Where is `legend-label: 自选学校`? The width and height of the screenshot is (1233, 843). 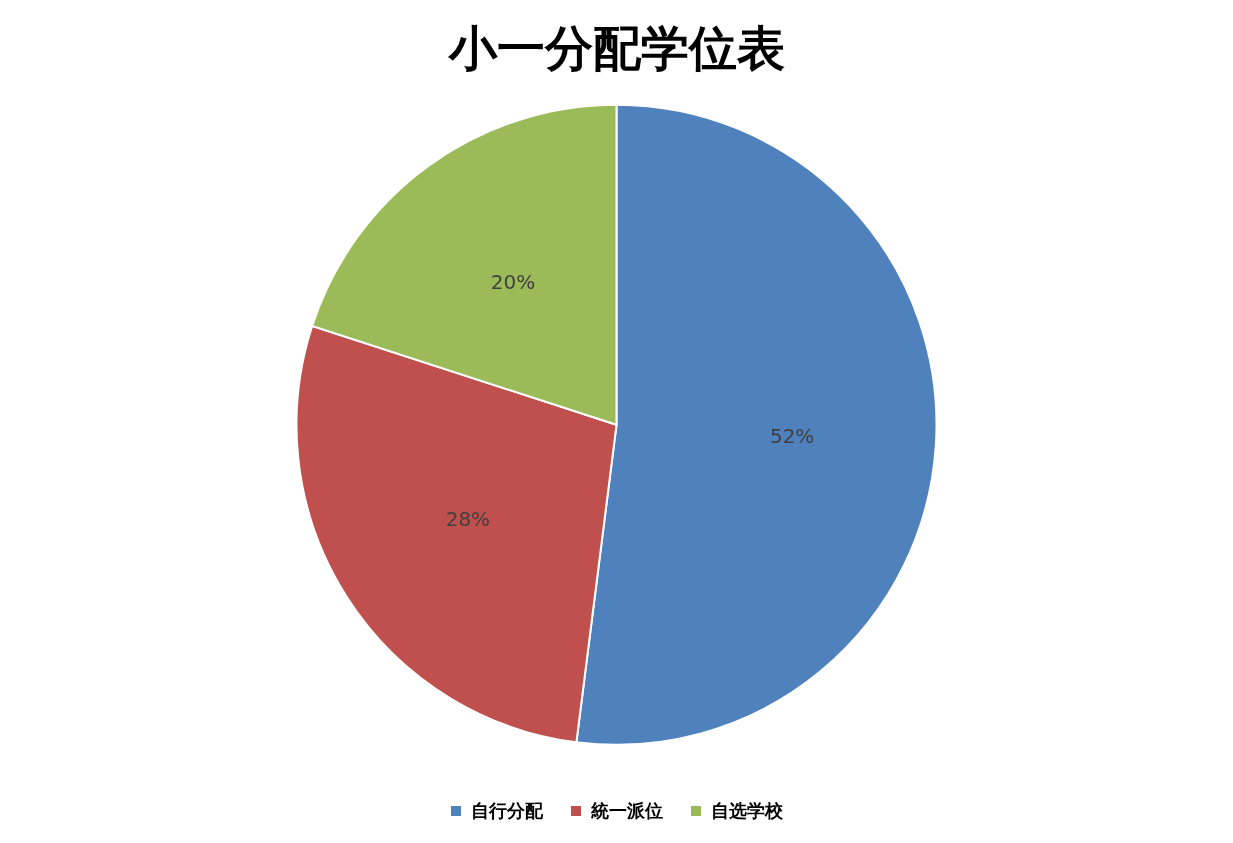
legend-label: 自选学校 is located at coordinates (746, 811).